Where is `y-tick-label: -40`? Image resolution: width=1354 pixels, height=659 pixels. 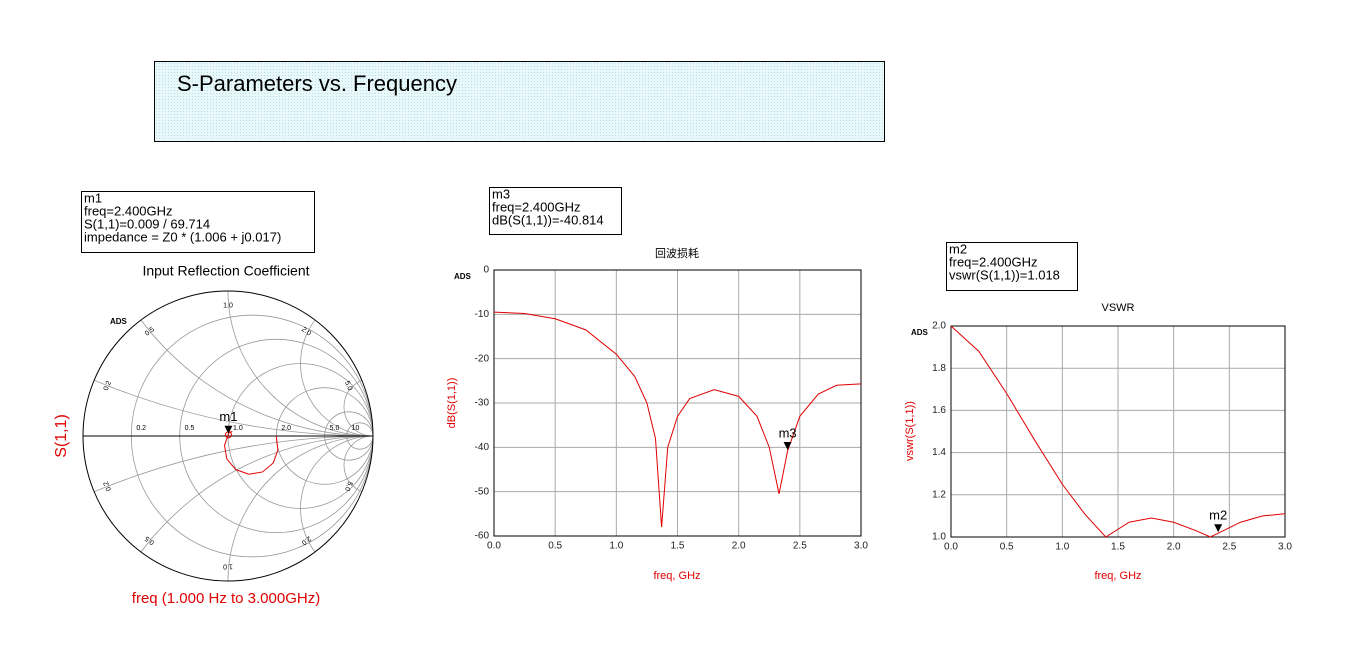
y-tick-label: -40 is located at coordinates (482, 447).